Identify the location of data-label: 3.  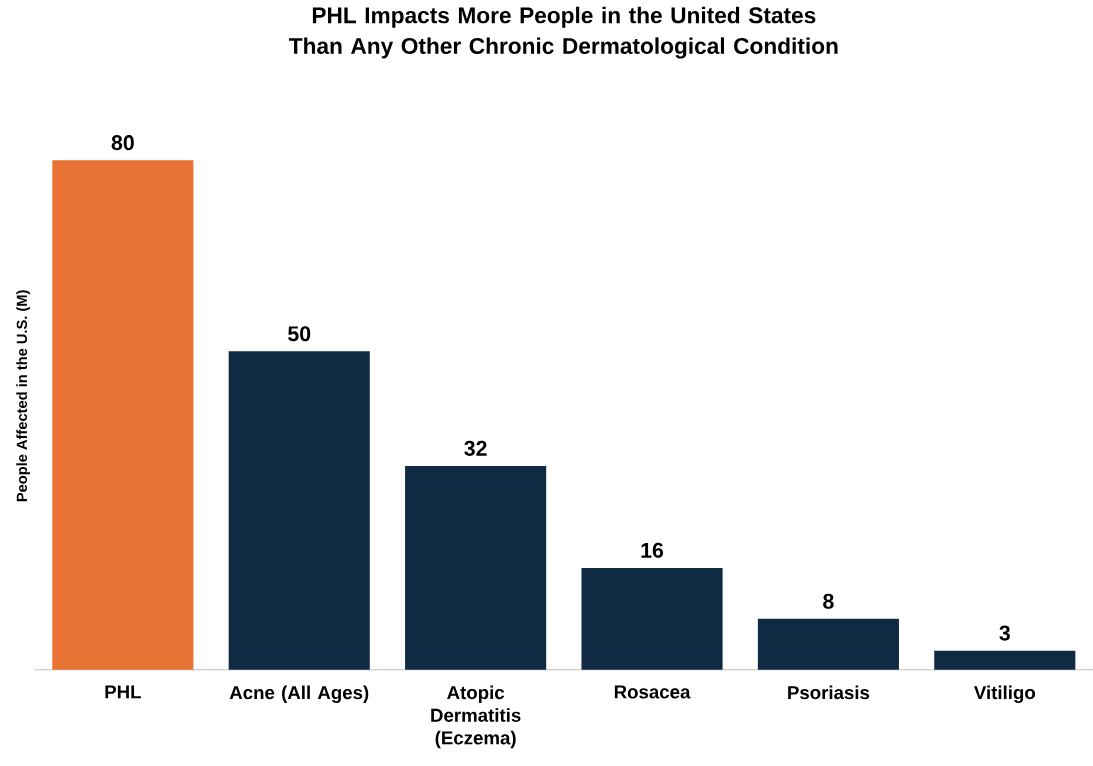
(1004, 633).